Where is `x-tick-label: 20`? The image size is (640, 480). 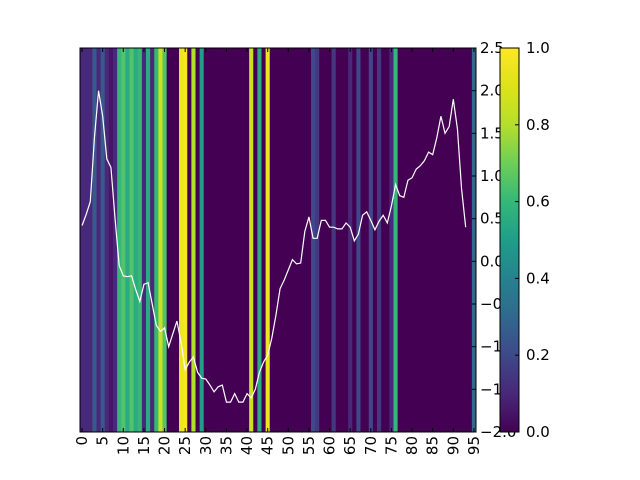
x-tick-label: 20 is located at coordinates (165, 445).